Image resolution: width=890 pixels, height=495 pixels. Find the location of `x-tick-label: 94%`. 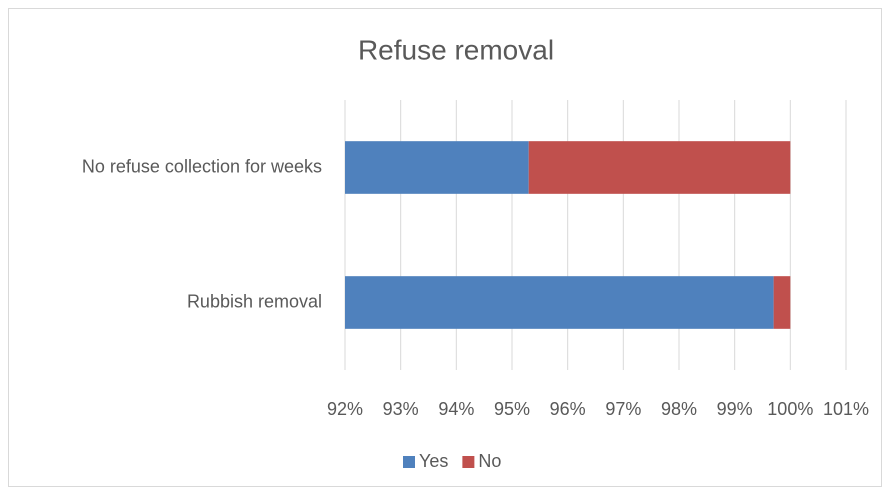

x-tick-label: 94% is located at coordinates (456, 409).